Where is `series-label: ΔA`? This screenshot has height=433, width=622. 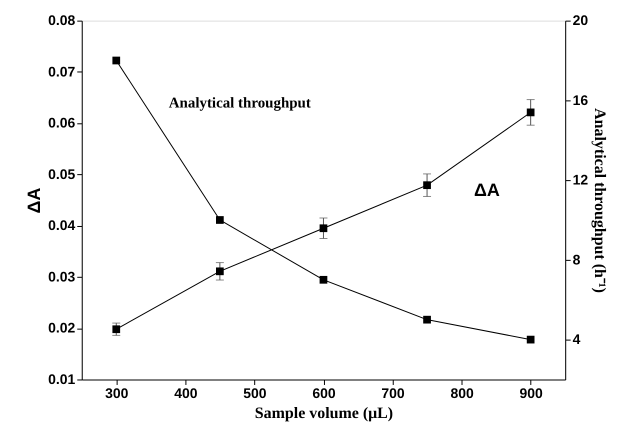 series-label: ΔA is located at coordinates (487, 190).